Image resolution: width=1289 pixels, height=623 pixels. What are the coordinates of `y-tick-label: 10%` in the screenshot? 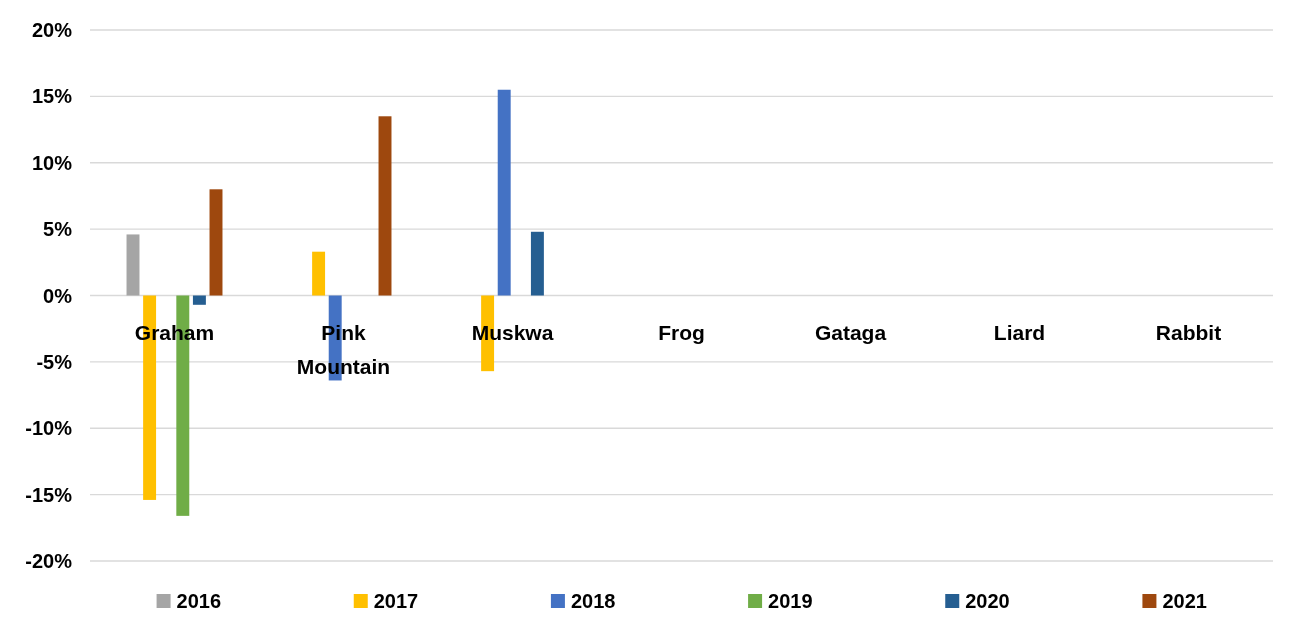 It's located at (52, 162).